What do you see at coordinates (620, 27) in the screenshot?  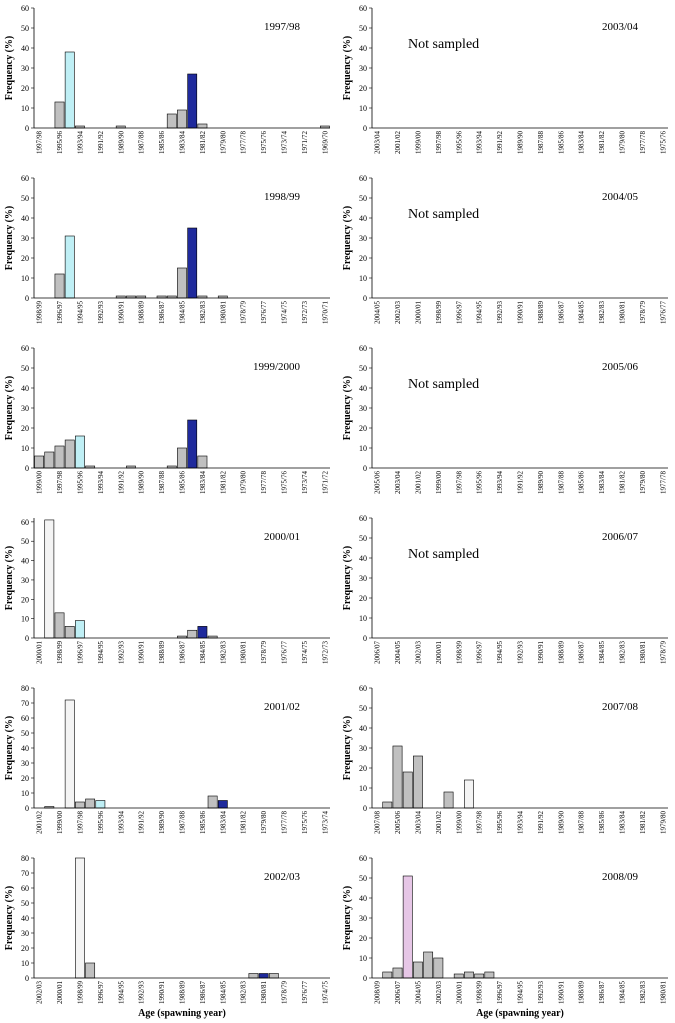 I see `panel-title: 2003/04` at bounding box center [620, 27].